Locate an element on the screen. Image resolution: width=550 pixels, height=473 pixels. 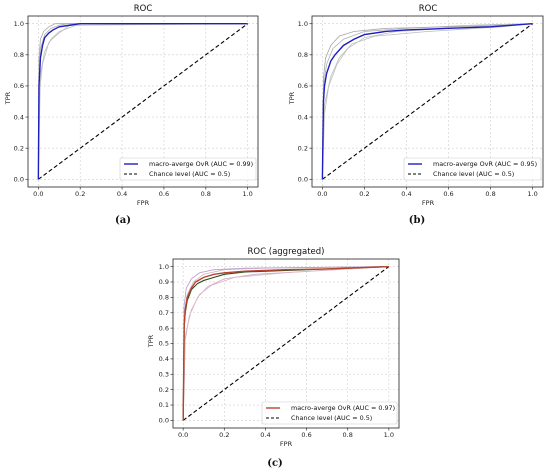
y-tick-label: 0.1 is located at coordinates (164, 405).